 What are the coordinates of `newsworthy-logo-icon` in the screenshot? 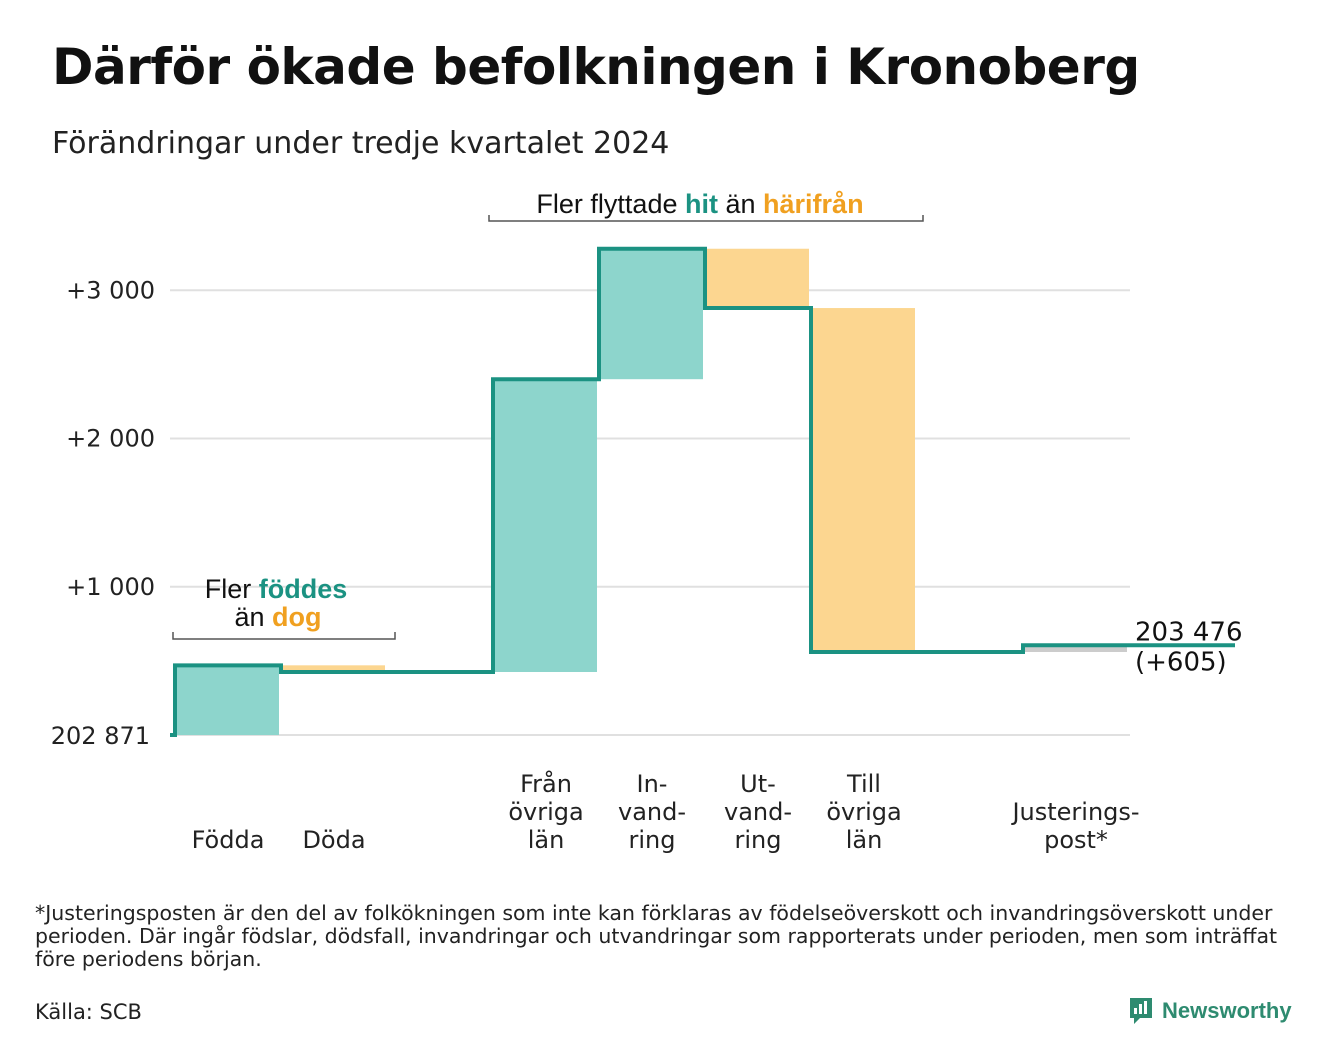 It's located at (1141, 1011).